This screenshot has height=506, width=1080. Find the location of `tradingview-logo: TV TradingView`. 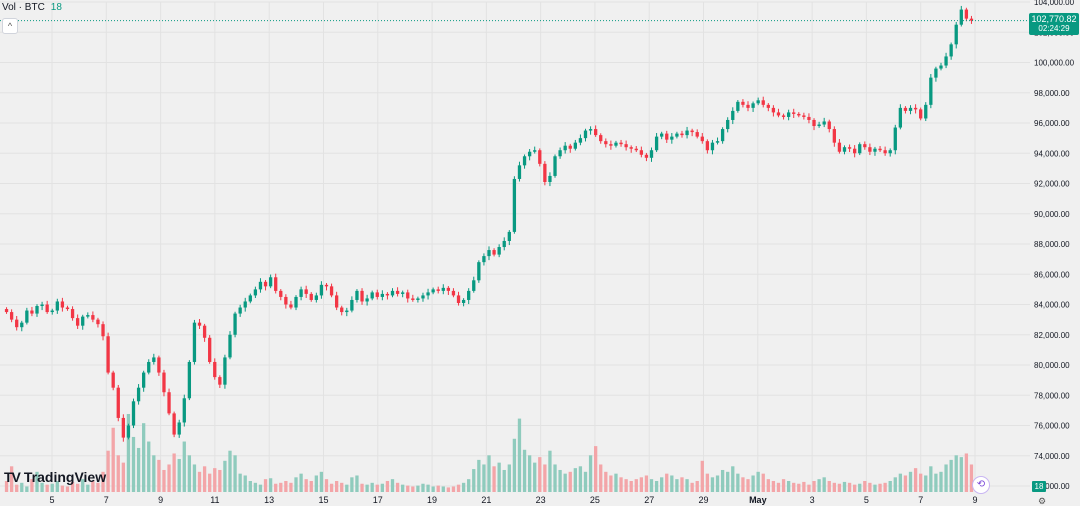

tradingview-logo: TV TradingView is located at coordinates (55, 477).